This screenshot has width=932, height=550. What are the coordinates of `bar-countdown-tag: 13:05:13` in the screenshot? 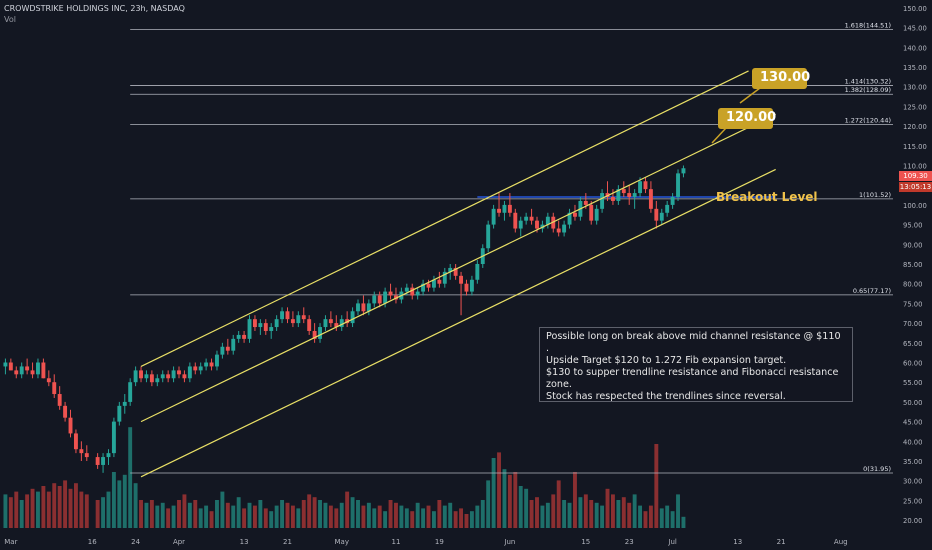 It's located at (915, 187).